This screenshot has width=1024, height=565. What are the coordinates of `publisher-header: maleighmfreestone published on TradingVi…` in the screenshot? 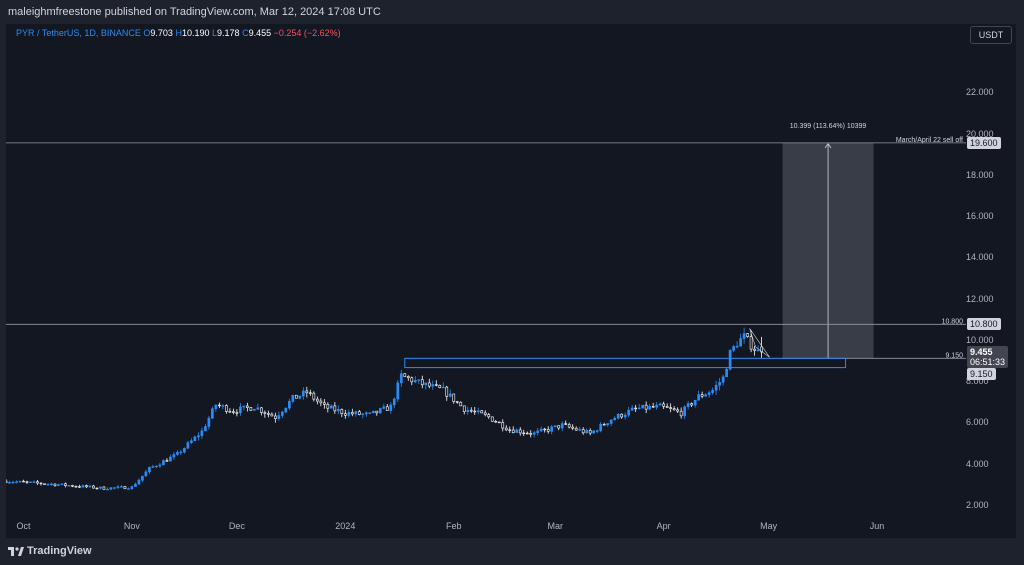 It's located at (512, 12).